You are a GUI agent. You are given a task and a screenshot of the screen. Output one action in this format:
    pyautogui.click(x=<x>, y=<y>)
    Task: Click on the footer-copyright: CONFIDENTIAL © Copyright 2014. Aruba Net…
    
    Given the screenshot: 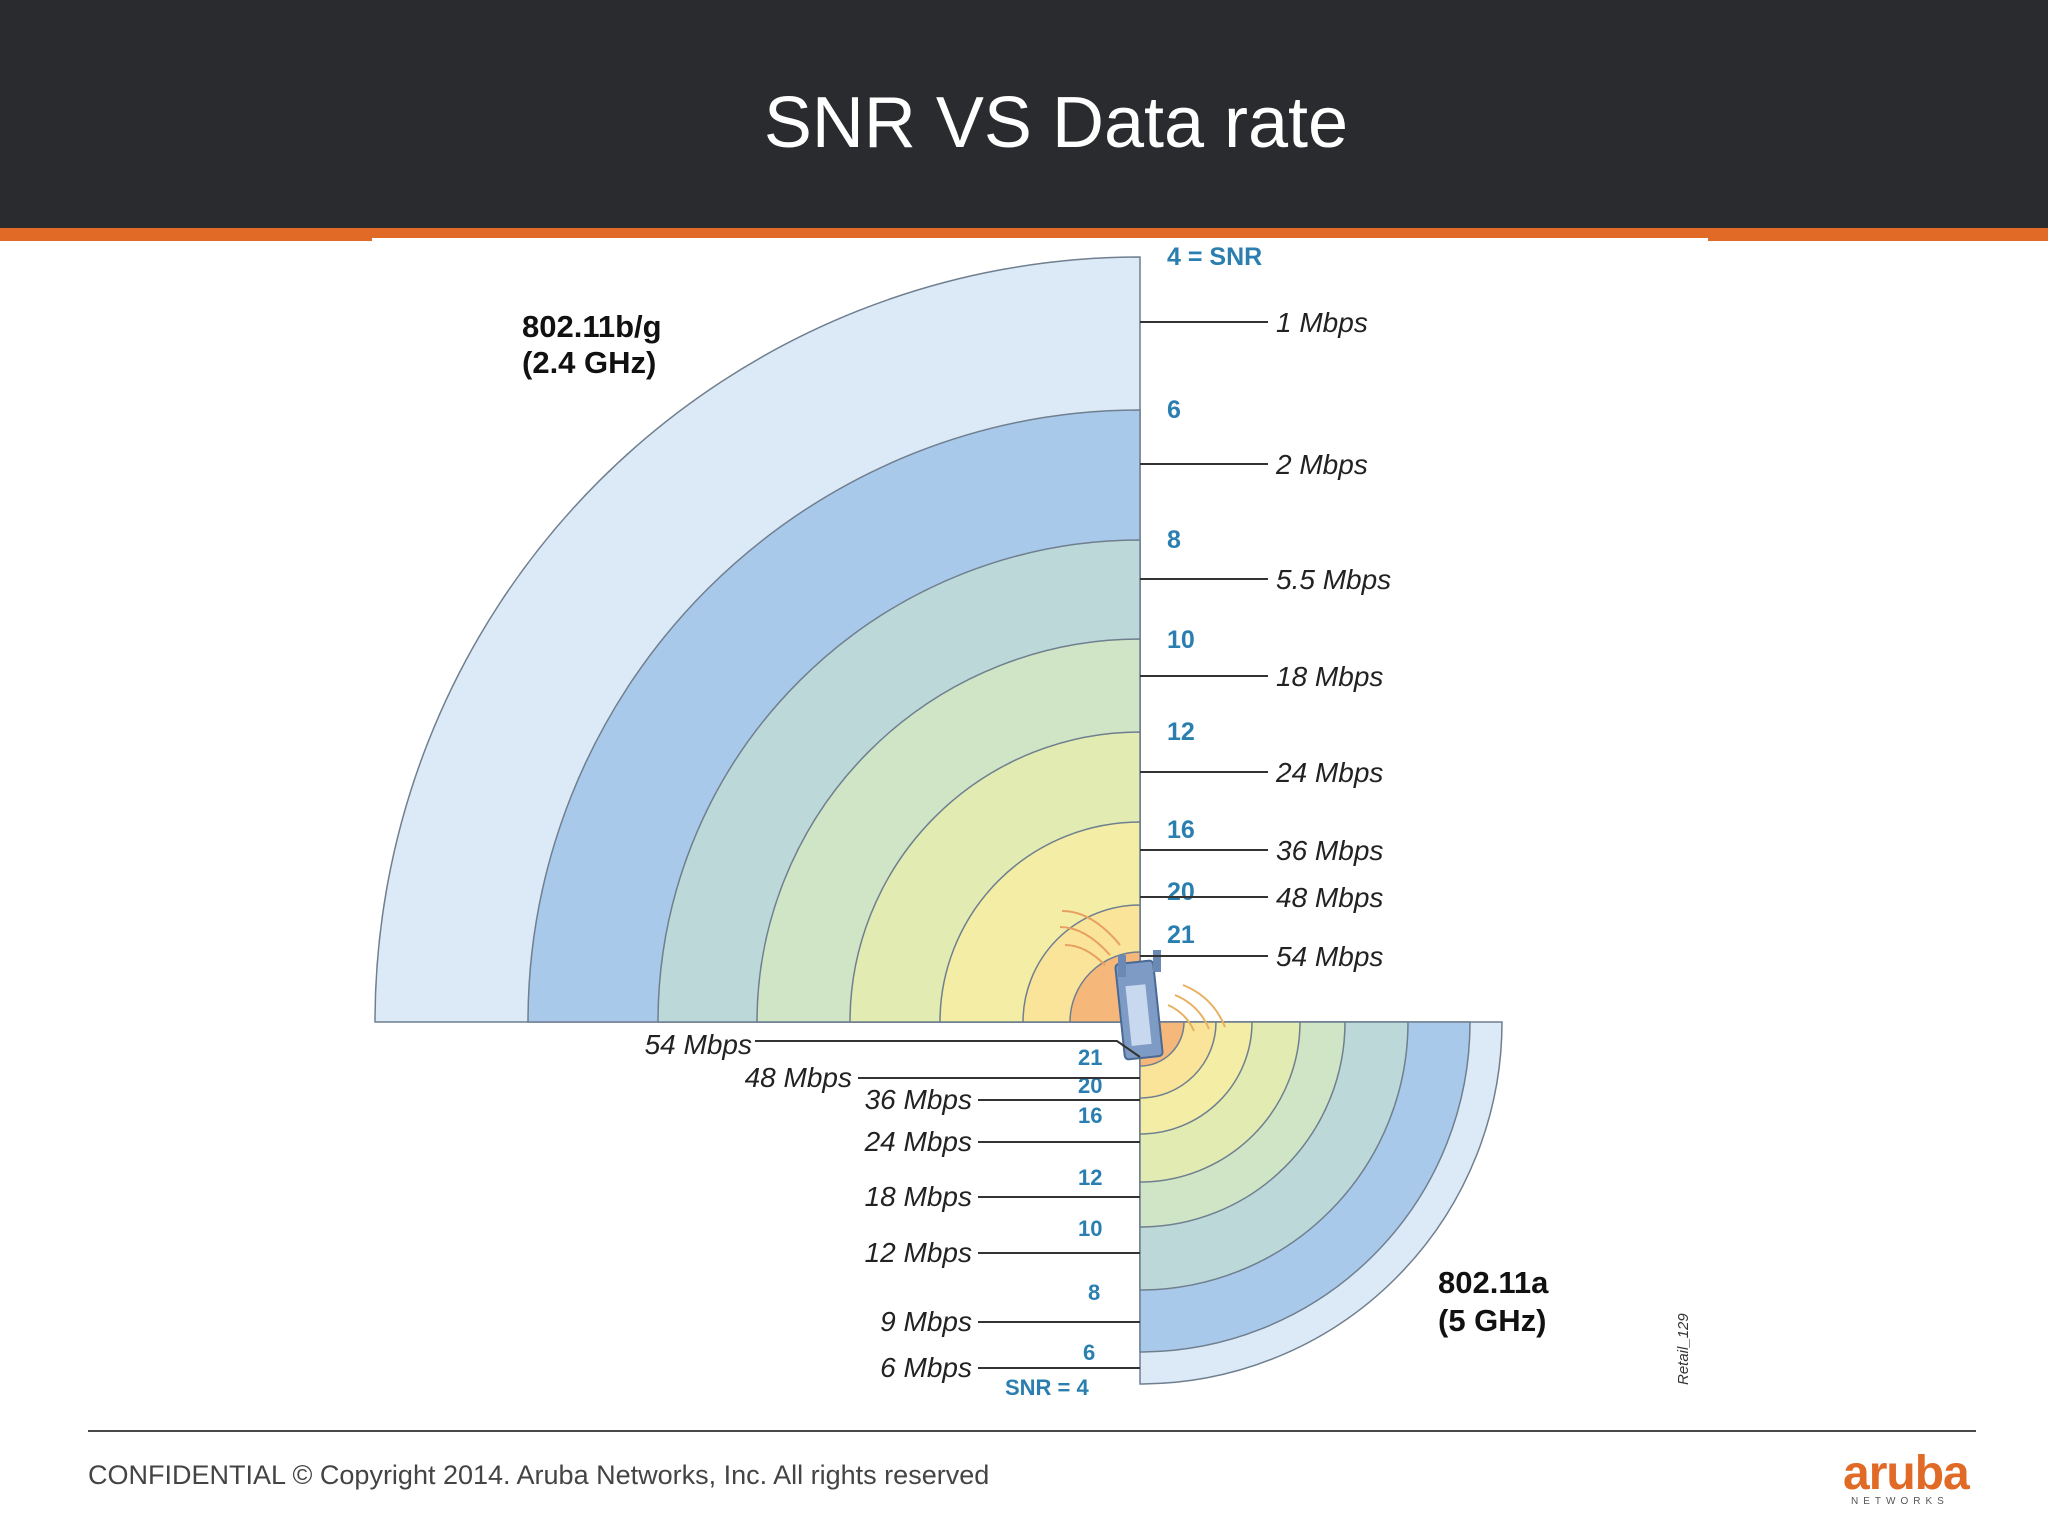 What is the action you would take?
    pyautogui.click(x=539, y=1475)
    